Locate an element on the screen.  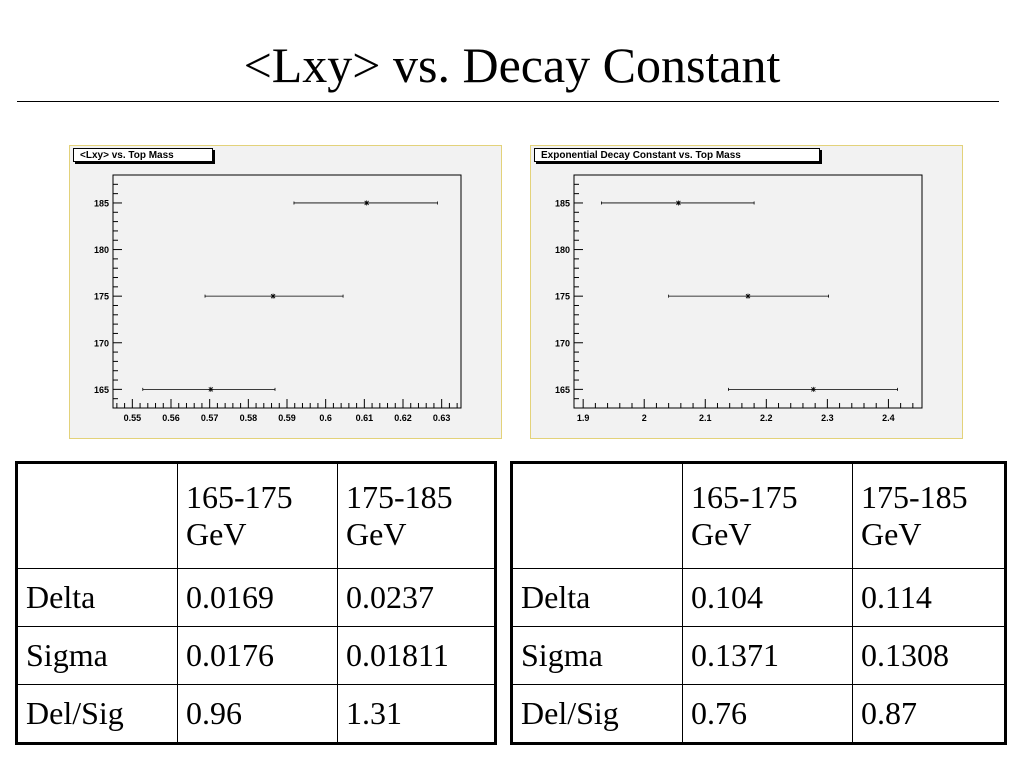
table-cell: 0.1371 is located at coordinates (767, 655).